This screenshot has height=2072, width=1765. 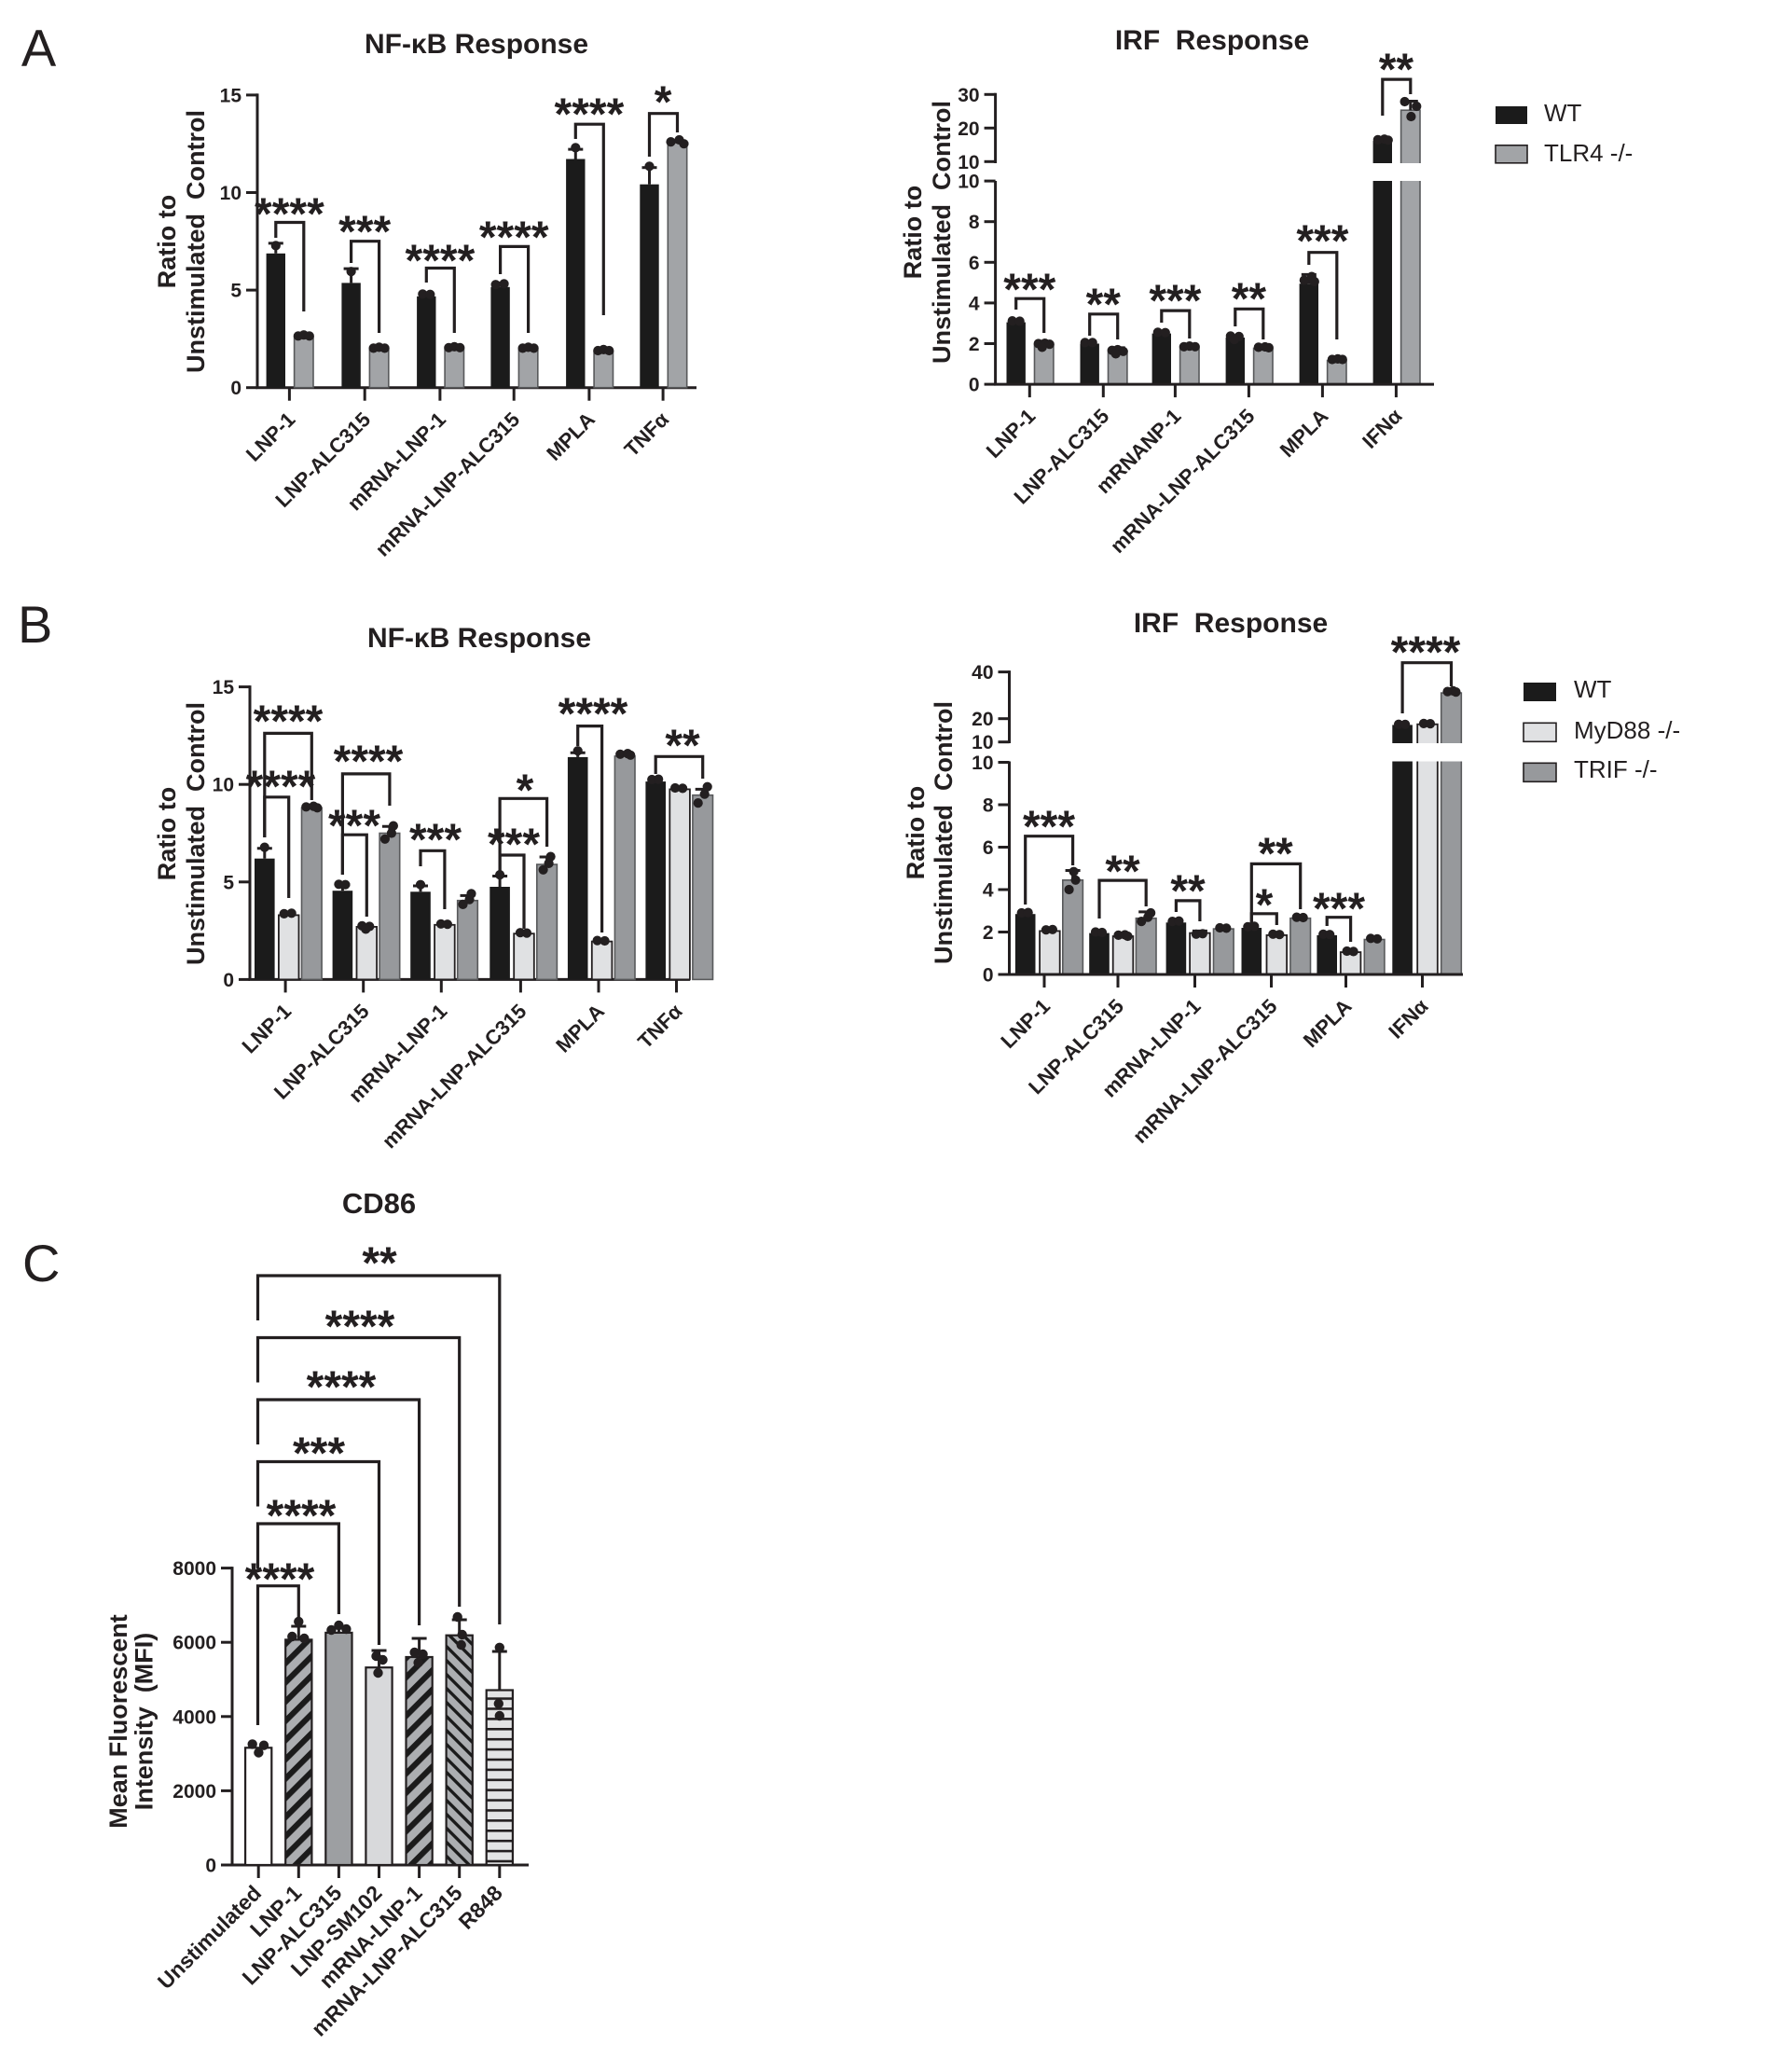 I want to click on svg-text: TLR4 -/-, so click(x=1588, y=153).